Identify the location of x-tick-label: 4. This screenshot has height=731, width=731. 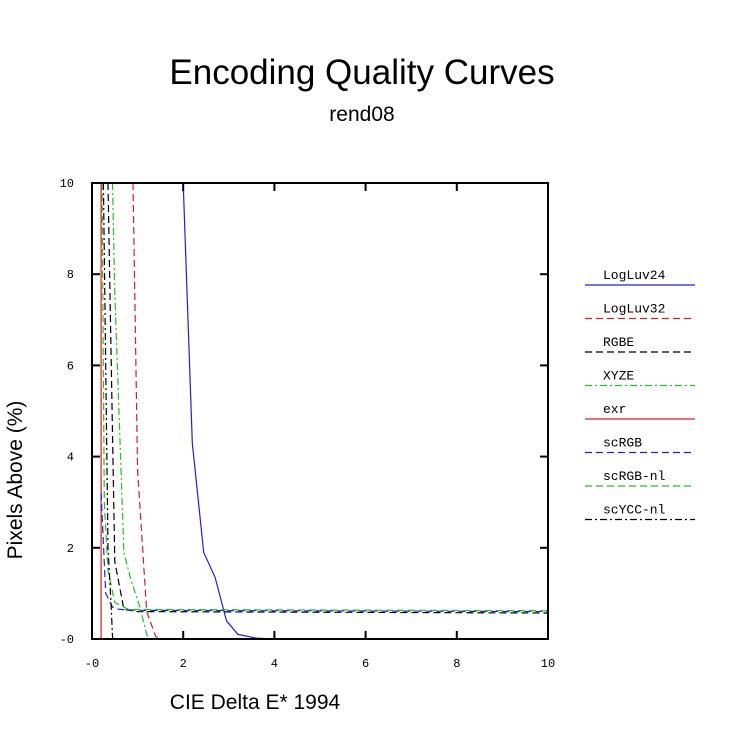
(274, 664).